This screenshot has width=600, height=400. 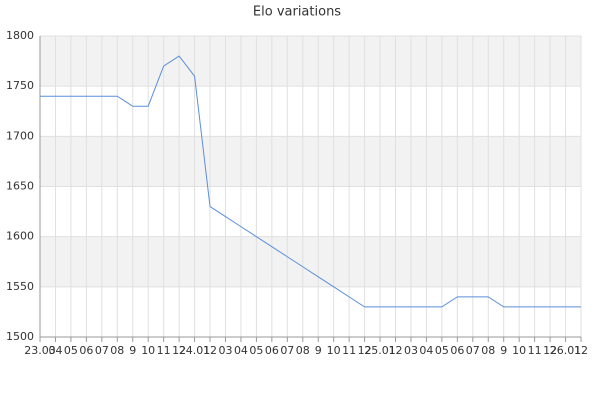 What do you see at coordinates (20, 35) in the screenshot?
I see `y-tick-label: 1800` at bounding box center [20, 35].